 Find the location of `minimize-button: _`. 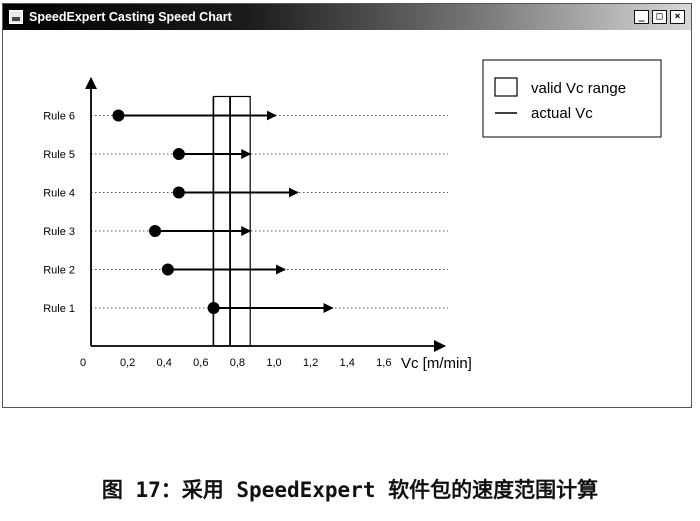

minimize-button: _ is located at coordinates (641, 17).